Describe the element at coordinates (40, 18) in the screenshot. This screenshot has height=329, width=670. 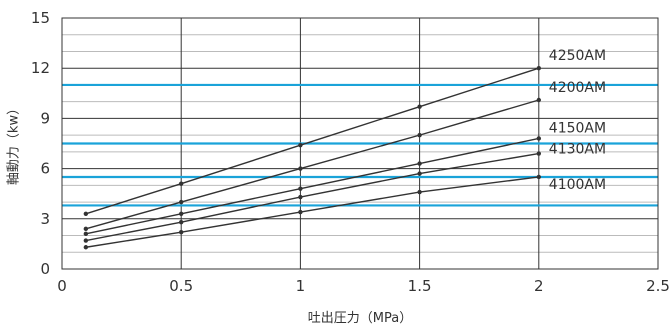
I see `y-tick-label: 15` at that location.